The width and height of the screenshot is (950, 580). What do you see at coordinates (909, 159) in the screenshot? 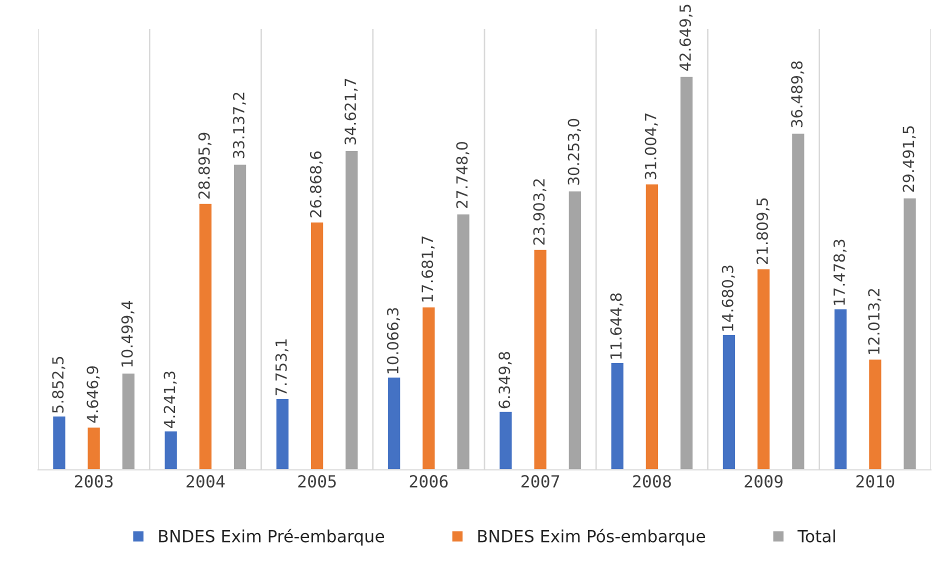
I see `data-label: 29.491,5` at bounding box center [909, 159].